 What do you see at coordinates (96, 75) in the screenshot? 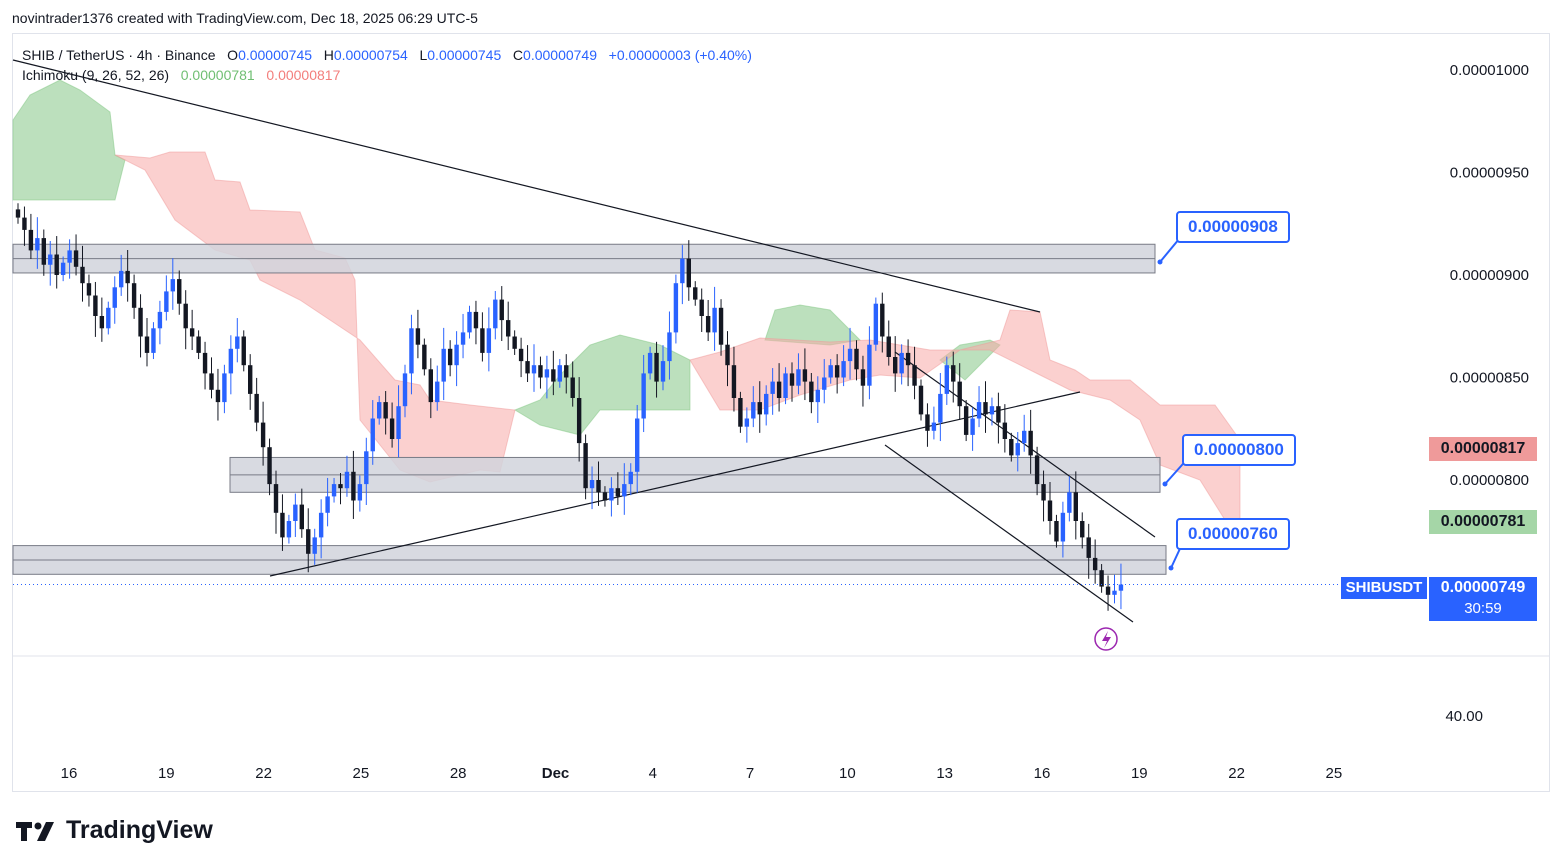
I see `ichimoku-label: Ichimoku (9, 26, 52, 26)` at bounding box center [96, 75].